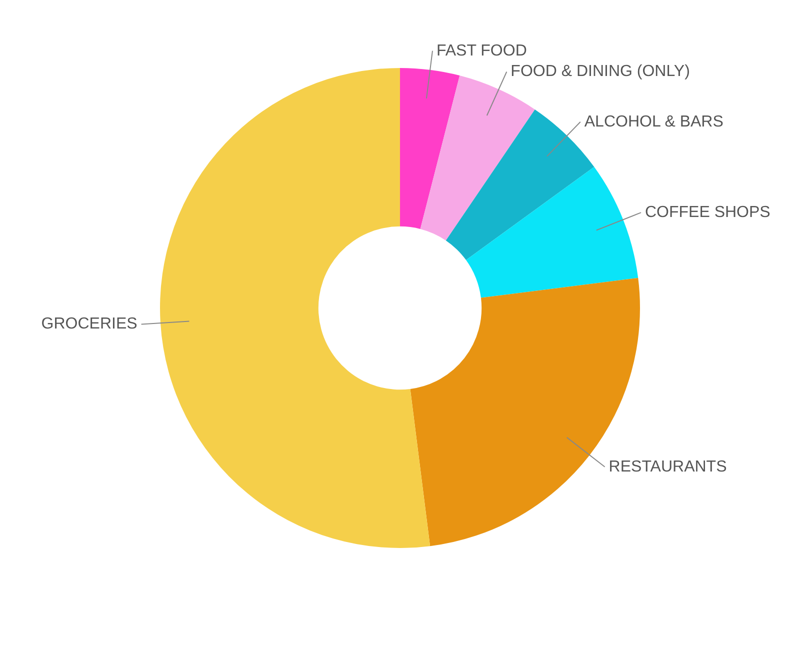  What do you see at coordinates (667, 467) in the screenshot?
I see `slice-label: RESTAURANTS` at bounding box center [667, 467].